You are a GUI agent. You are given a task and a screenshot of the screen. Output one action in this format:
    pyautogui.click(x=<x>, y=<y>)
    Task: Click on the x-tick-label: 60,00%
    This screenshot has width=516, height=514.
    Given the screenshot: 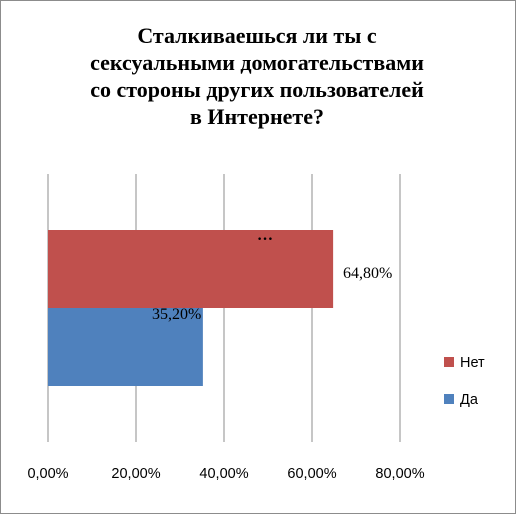 What is the action you would take?
    pyautogui.click(x=311, y=474)
    